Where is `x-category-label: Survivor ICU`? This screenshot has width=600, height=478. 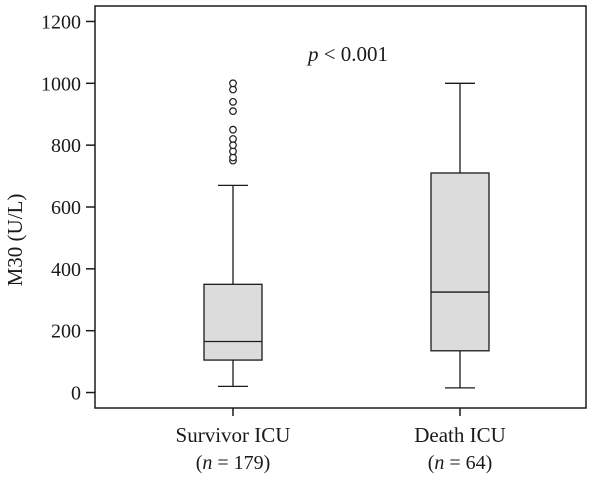 x-category-label: Survivor ICU is located at coordinates (233, 435).